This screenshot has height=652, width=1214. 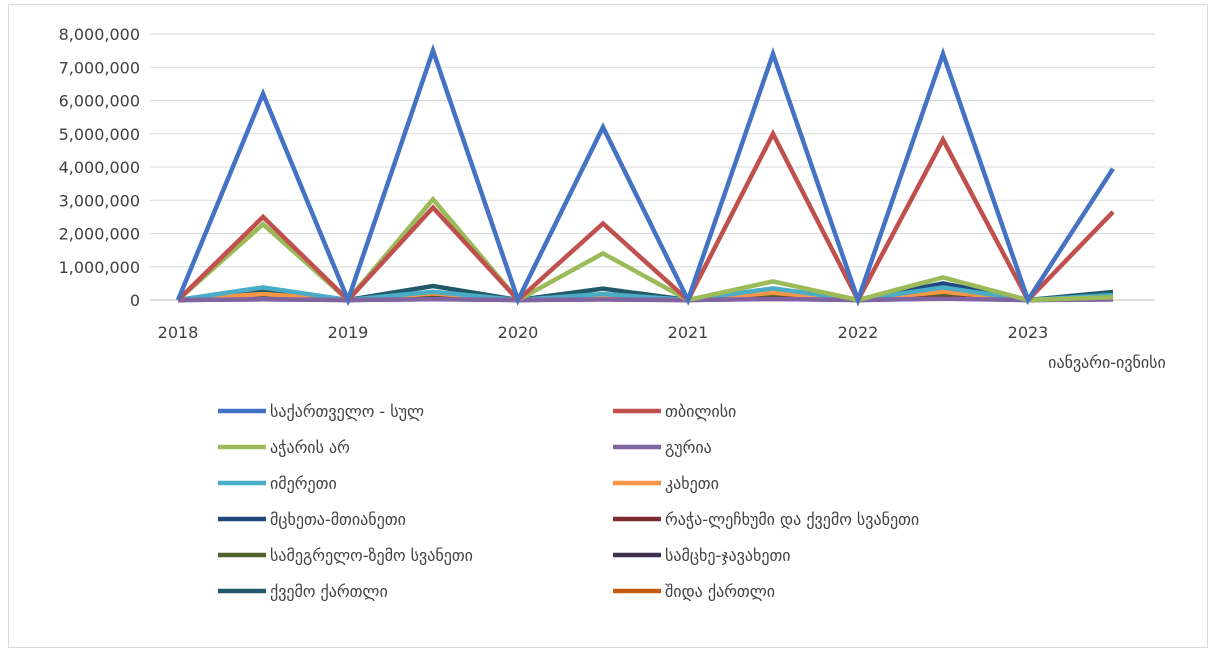 What do you see at coordinates (99, 134) in the screenshot?
I see `y-tick-label: 5,000,000` at bounding box center [99, 134].